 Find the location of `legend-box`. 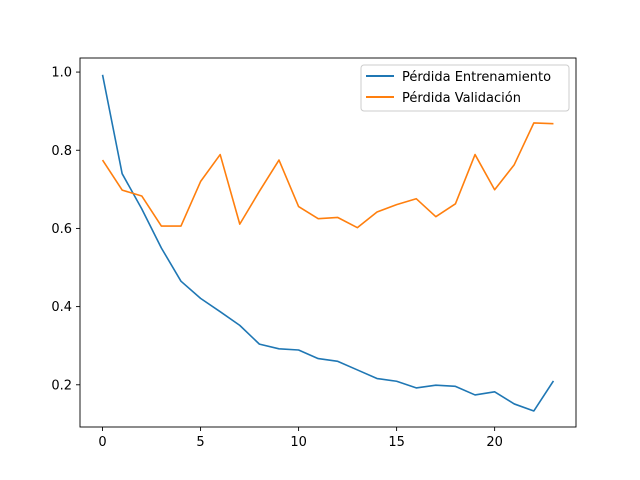

legend-box is located at coordinates (465, 88).